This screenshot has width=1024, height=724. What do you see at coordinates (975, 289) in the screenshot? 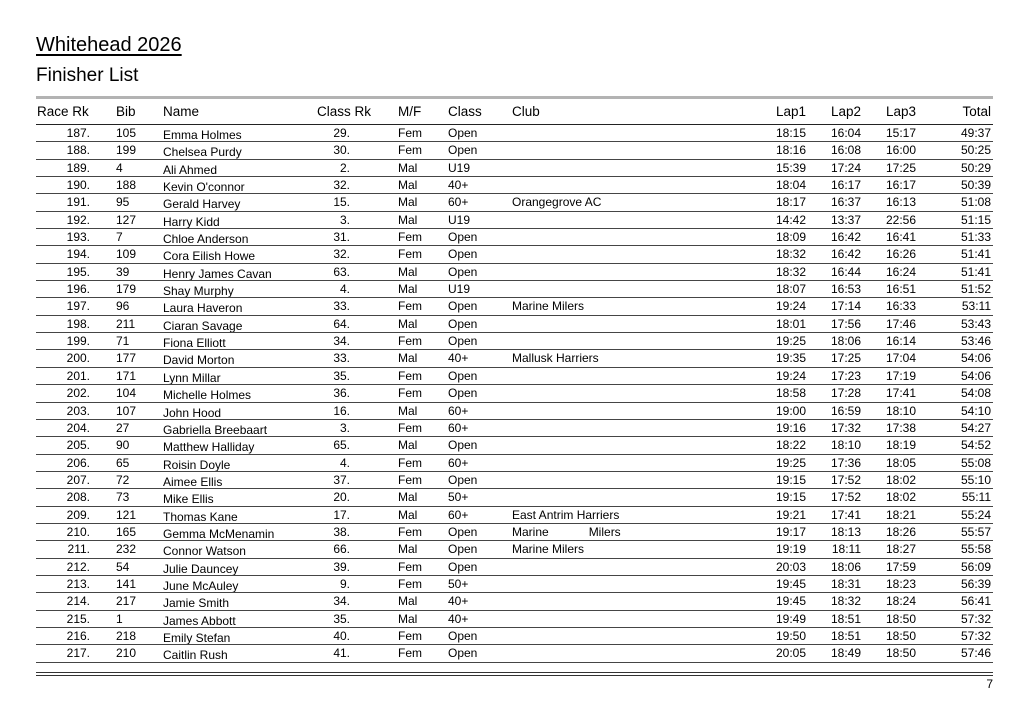
I see `cell-total-text: 51:52` at bounding box center [975, 289].